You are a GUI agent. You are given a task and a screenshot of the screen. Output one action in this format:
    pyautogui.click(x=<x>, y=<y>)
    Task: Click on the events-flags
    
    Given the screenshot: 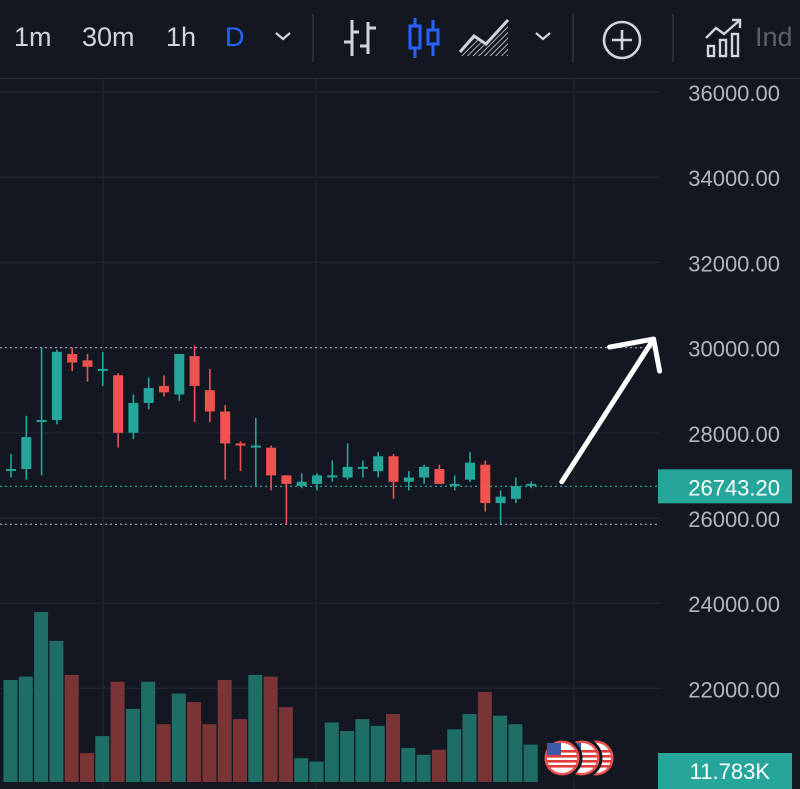 What is the action you would take?
    pyautogui.click(x=579, y=758)
    